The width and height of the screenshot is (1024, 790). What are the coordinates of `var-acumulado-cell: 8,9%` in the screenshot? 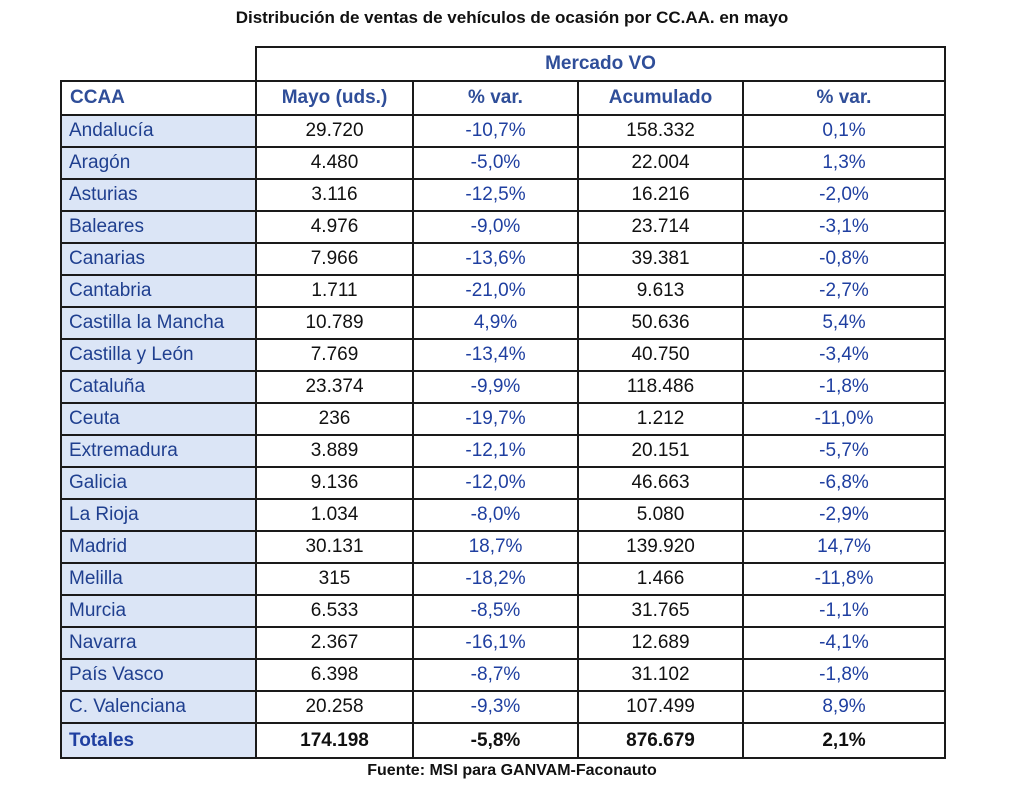 It's located at (844, 707).